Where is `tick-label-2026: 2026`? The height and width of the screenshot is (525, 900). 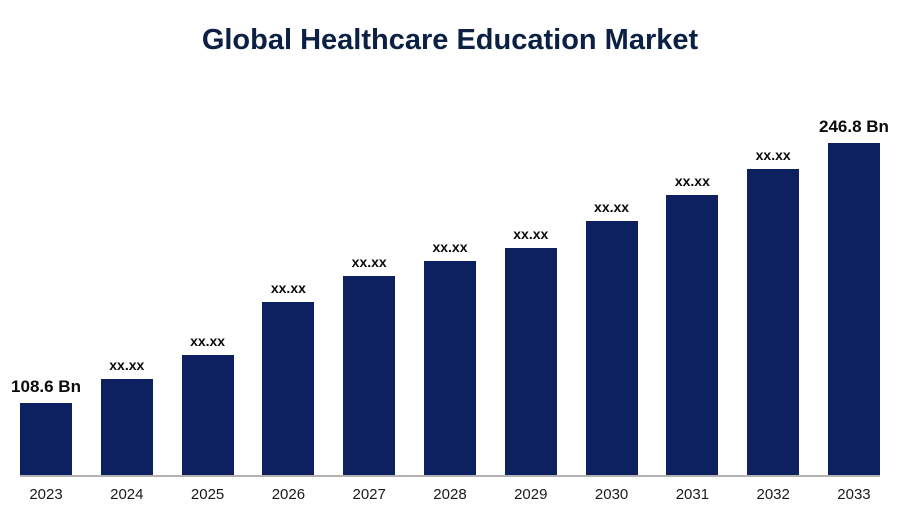
tick-label-2026: 2026 is located at coordinates (288, 494).